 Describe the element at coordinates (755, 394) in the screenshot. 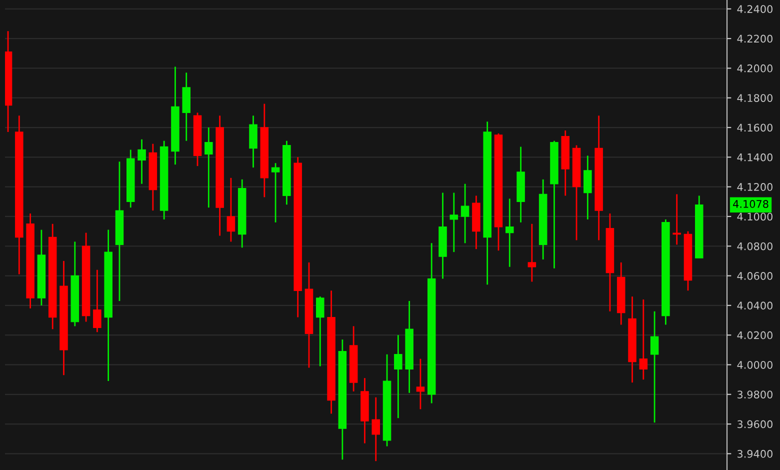

I see `y-tick-label: 3.9800` at that location.